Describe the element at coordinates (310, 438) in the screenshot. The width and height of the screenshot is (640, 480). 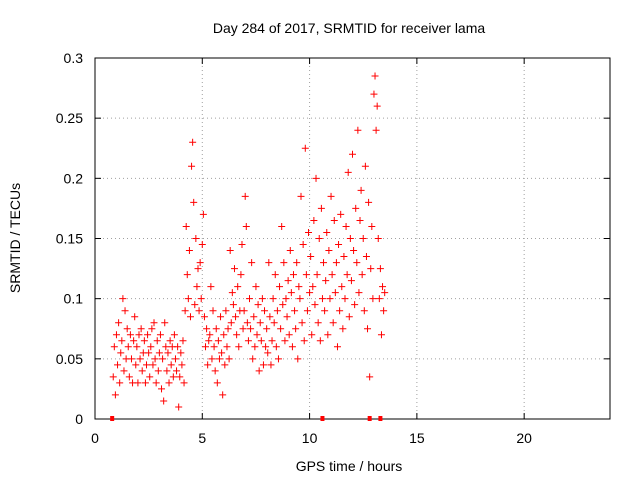
I see `x-tick-label: 10` at that location.